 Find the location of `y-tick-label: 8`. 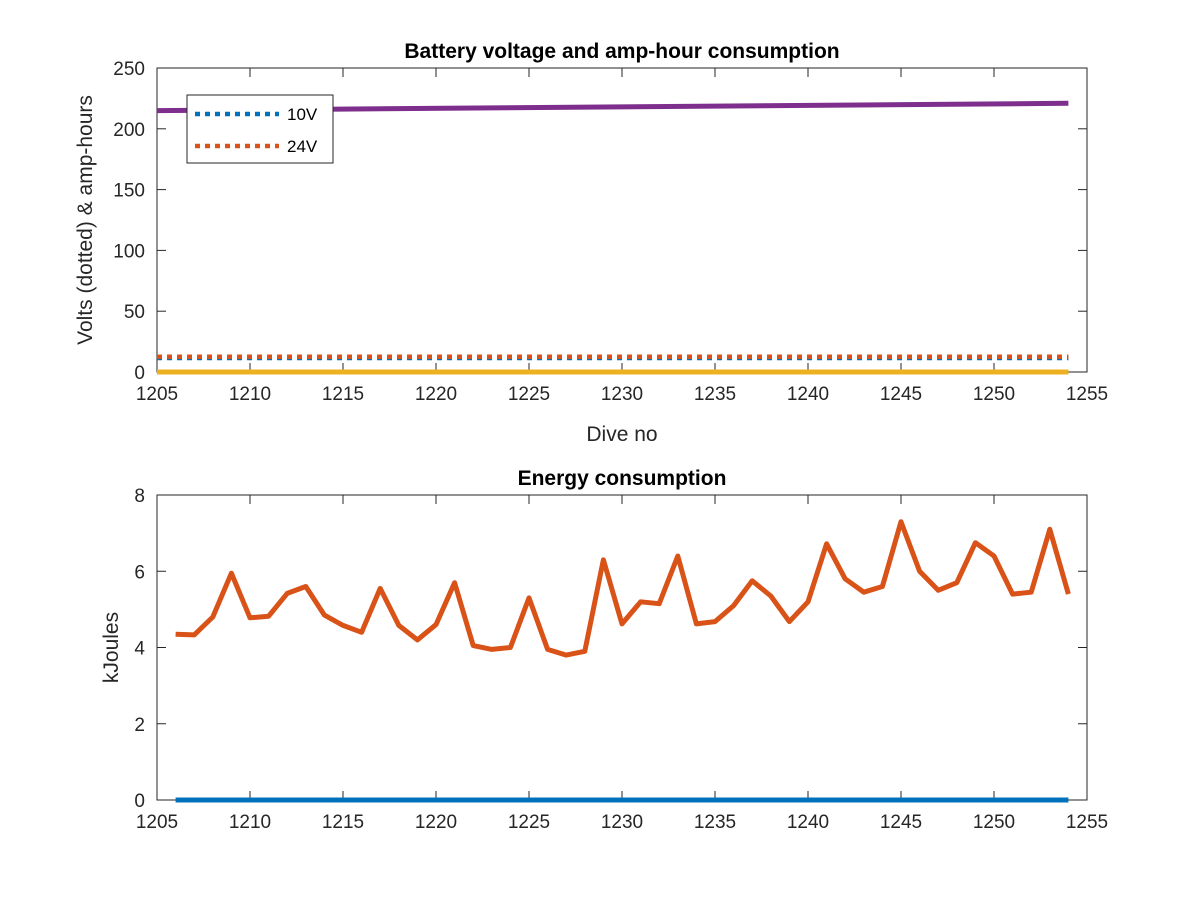

y-tick-label: 8 is located at coordinates (139, 496).